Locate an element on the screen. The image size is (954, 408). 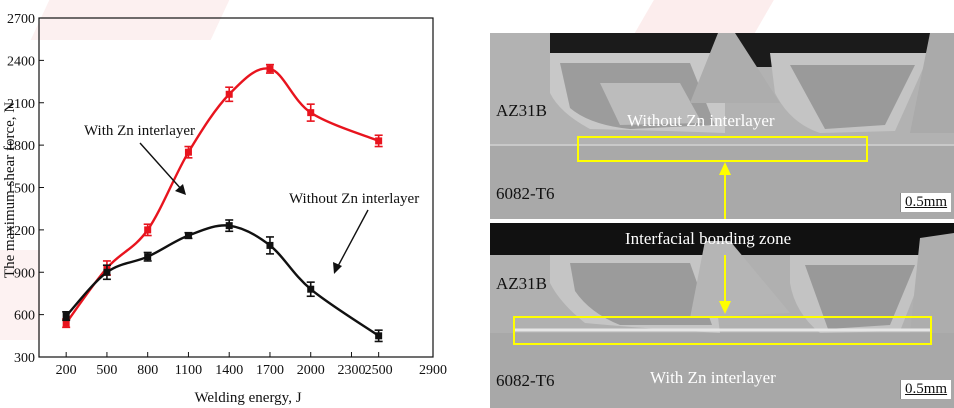
x-tick-label: 2900 is located at coordinates (433, 370).